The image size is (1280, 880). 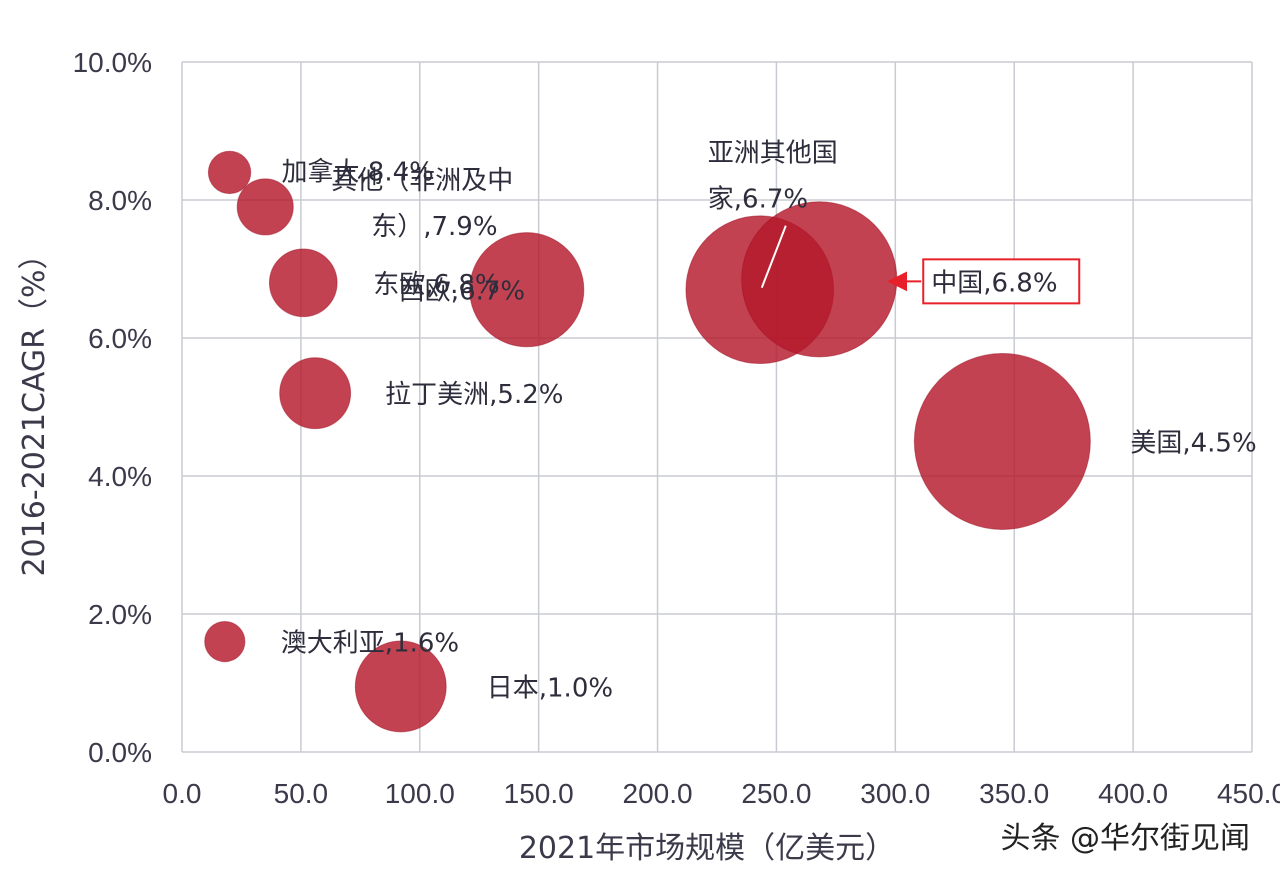 I want to click on highlight-box, so click(x=1001, y=281).